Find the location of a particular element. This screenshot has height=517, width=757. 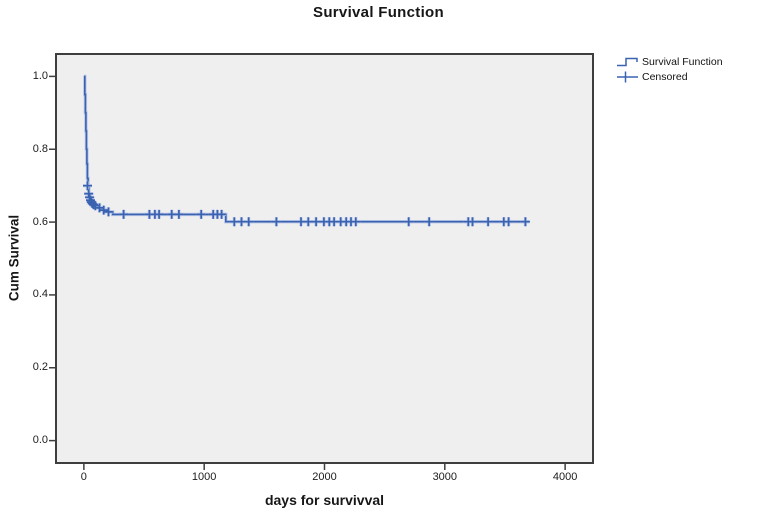

x-tick-label: 1000 is located at coordinates (204, 477).